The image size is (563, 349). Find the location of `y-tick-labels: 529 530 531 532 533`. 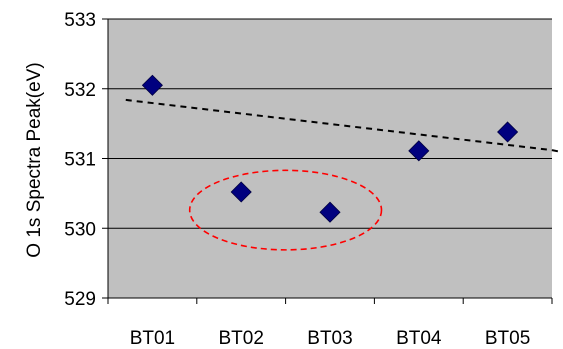

y-tick-labels: 529 530 531 532 533 is located at coordinates (80, 160).